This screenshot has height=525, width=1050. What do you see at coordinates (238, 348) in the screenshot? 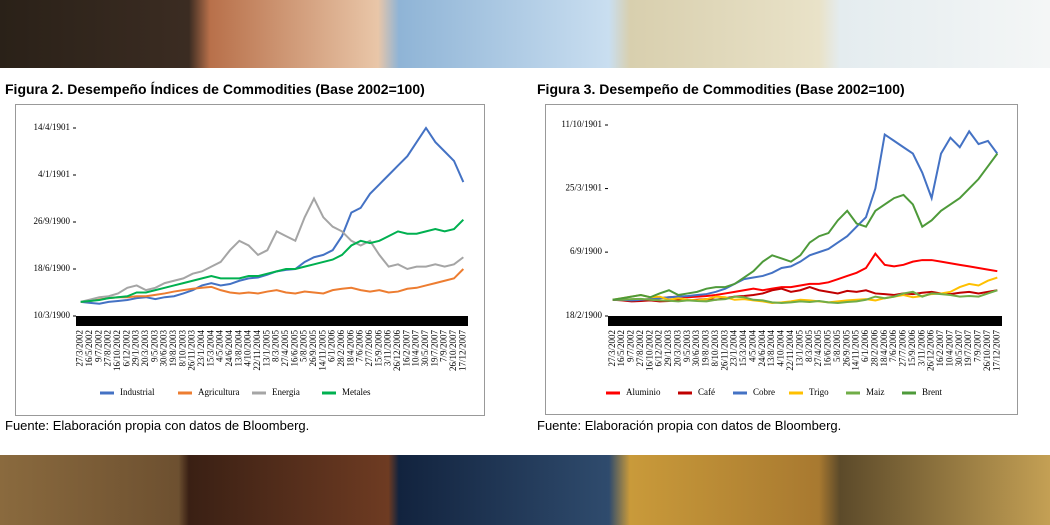
I see `x-tick-label: 13/8/2004` at bounding box center [238, 348].